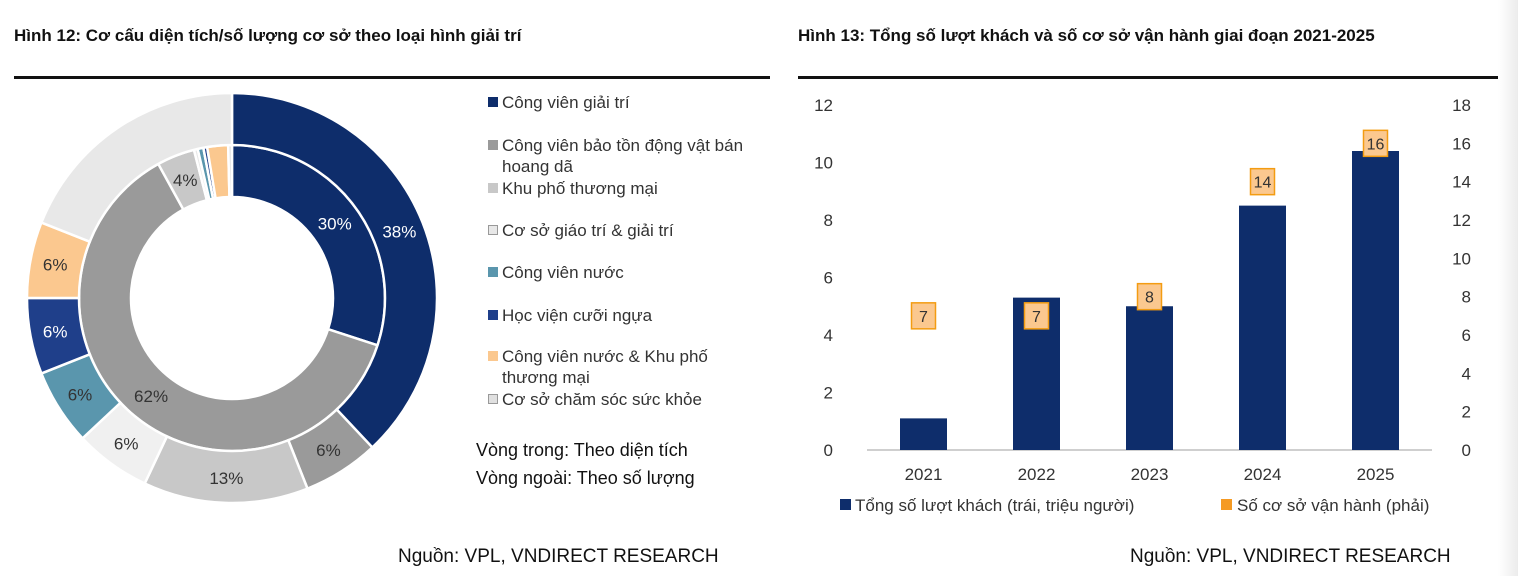  I want to click on facility-count-label: 14, so click(1263, 183).